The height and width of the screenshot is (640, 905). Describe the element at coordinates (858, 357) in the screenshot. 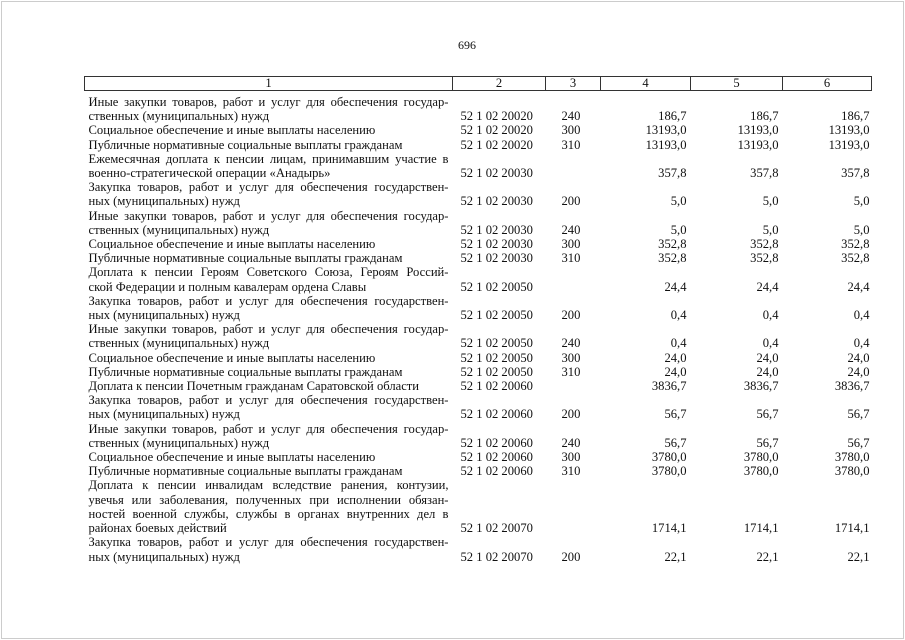

I see `row-value-col6: 24,0` at that location.